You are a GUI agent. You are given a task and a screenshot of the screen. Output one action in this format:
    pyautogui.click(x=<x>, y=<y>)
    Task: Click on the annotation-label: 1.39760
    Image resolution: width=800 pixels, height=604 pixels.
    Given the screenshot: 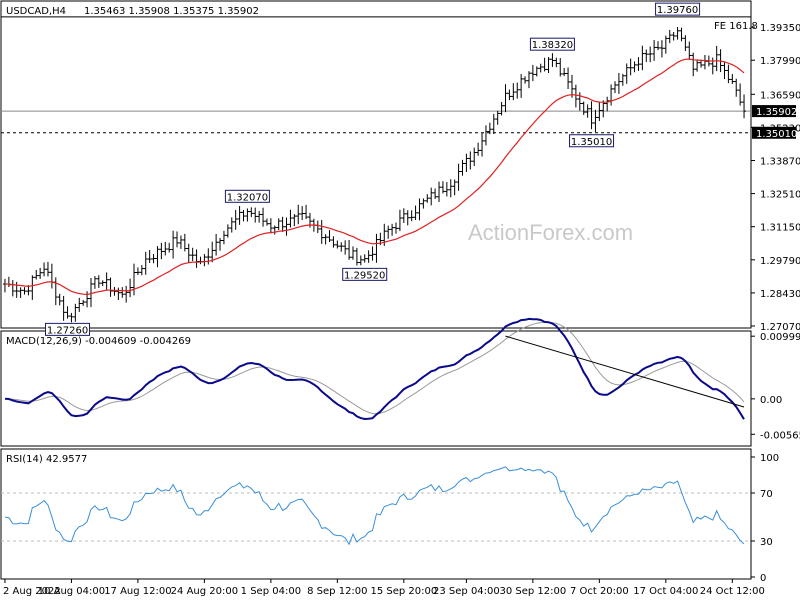 What is the action you would take?
    pyautogui.click(x=677, y=10)
    